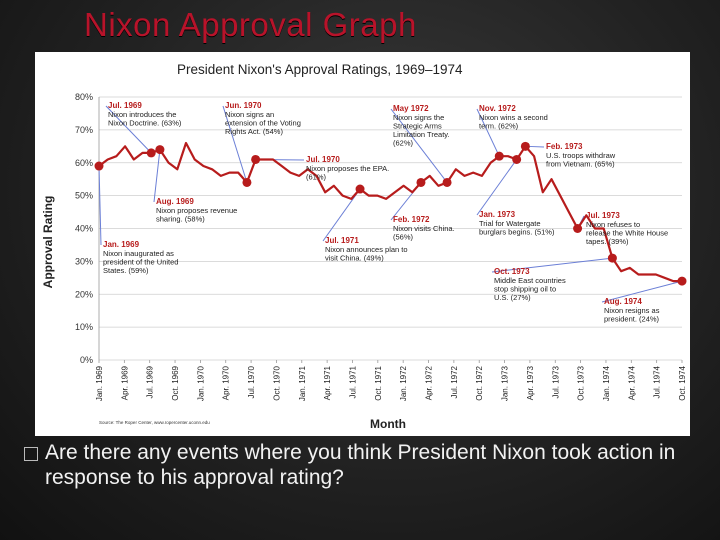  Describe the element at coordinates (250, 24) in the screenshot. I see `slide-title: Nixon Approval Graph` at that location.